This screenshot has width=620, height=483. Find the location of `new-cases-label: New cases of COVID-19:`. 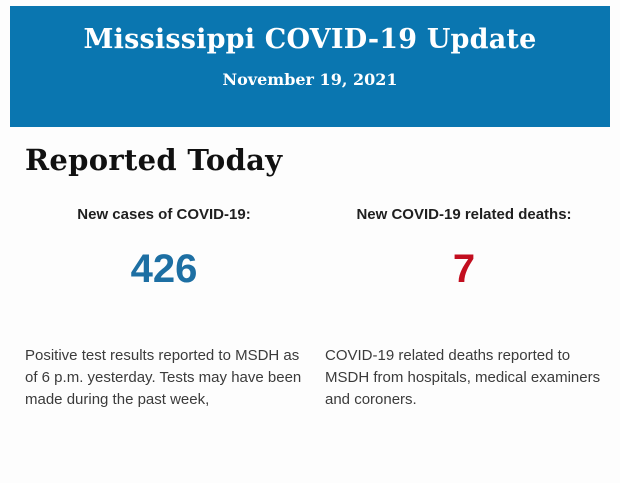

new-cases-label: New cases of COVID-19: is located at coordinates (164, 214).